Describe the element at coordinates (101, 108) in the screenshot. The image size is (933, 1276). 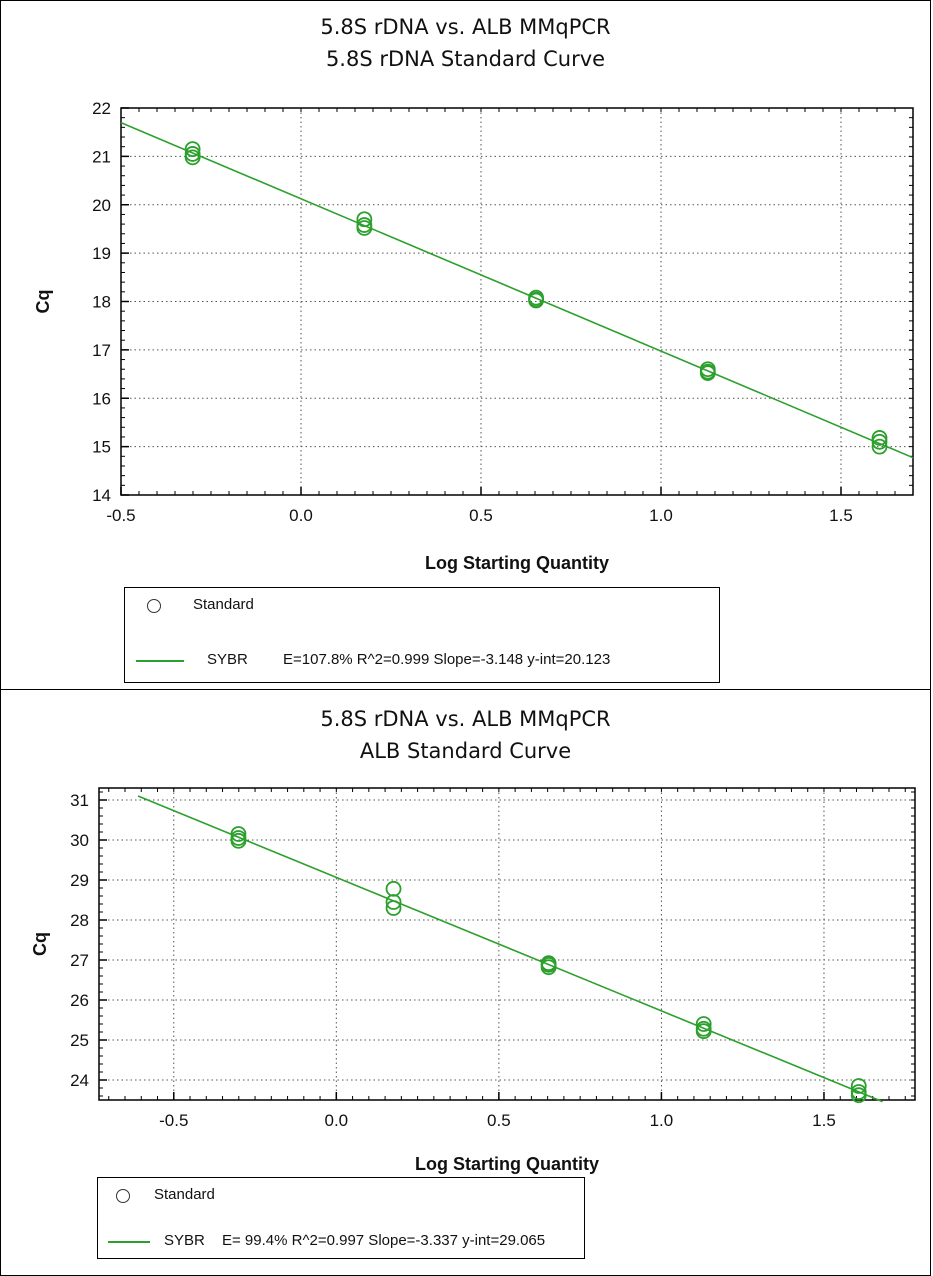
I see `y-tick-label: 22` at that location.